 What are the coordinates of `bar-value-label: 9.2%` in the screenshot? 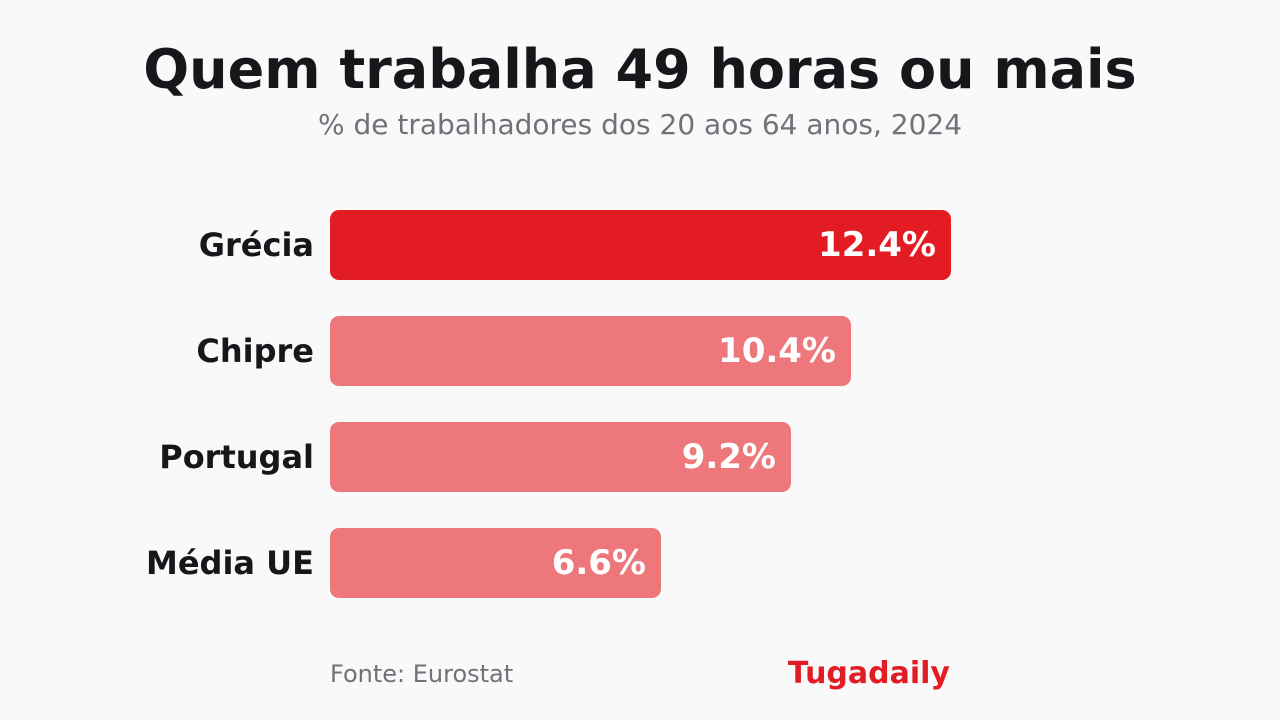 It's located at (728, 457).